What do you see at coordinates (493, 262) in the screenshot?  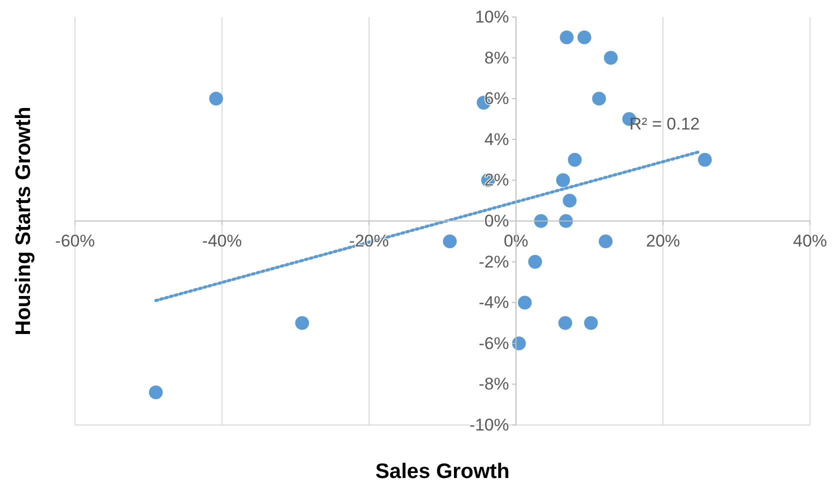 I see `y-tick-label: -2%` at bounding box center [493, 262].